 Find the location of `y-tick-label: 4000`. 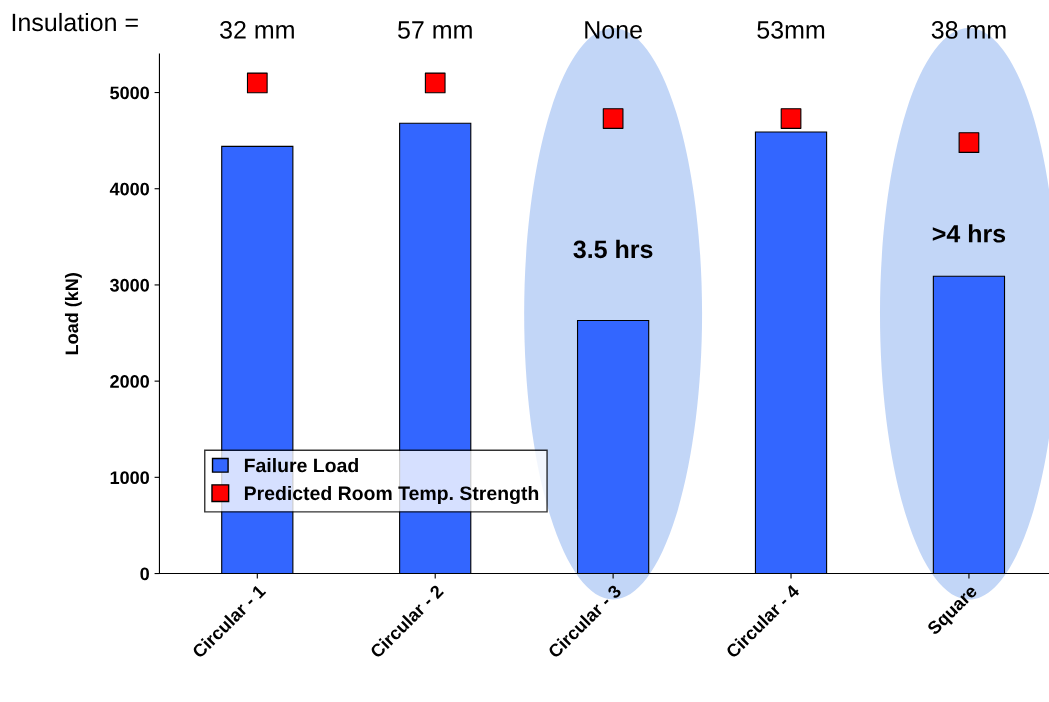

y-tick-label: 4000 is located at coordinates (129, 189).